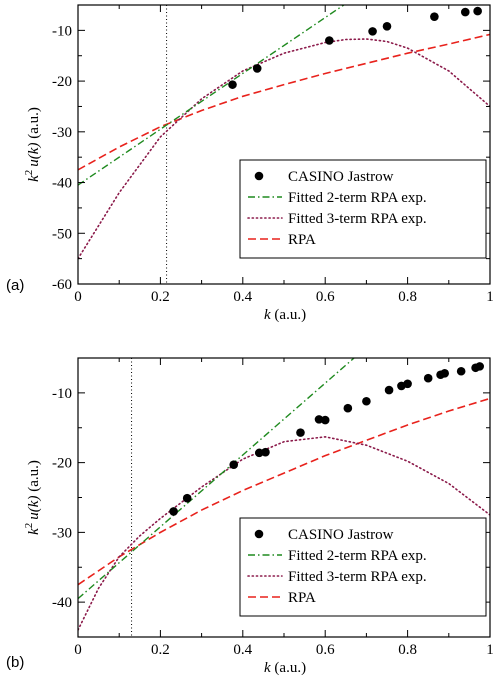 This screenshot has width=494, height=684. I want to click on fit2-curve, so click(211, 95).